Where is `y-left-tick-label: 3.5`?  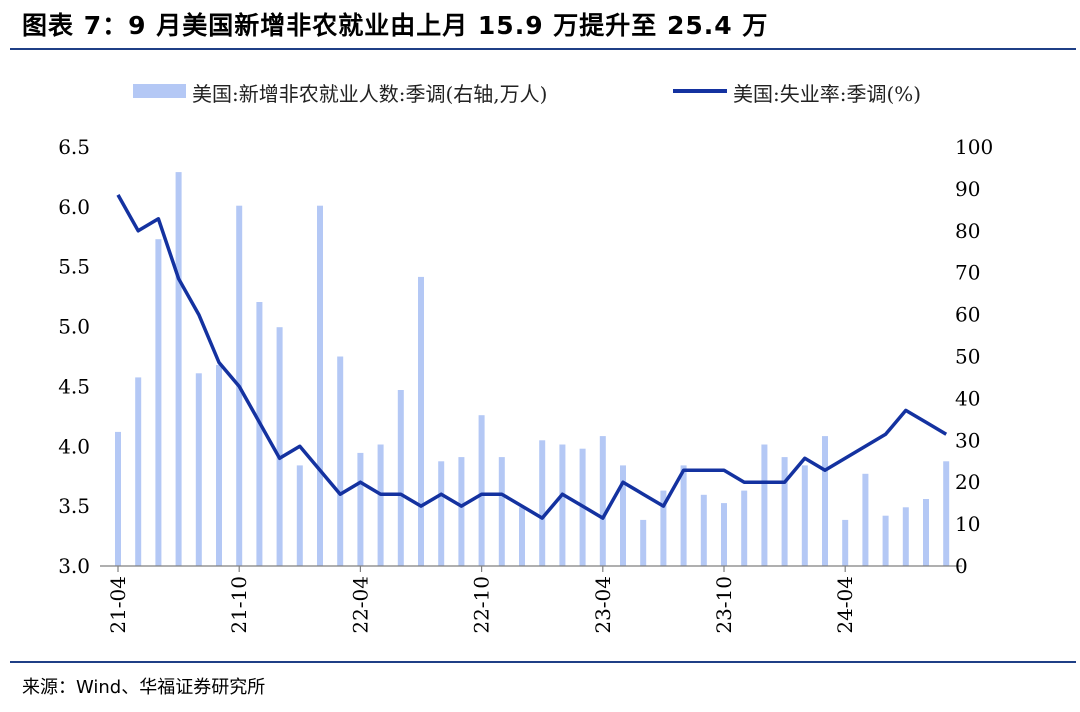
y-left-tick-label: 3.5 is located at coordinates (74, 506).